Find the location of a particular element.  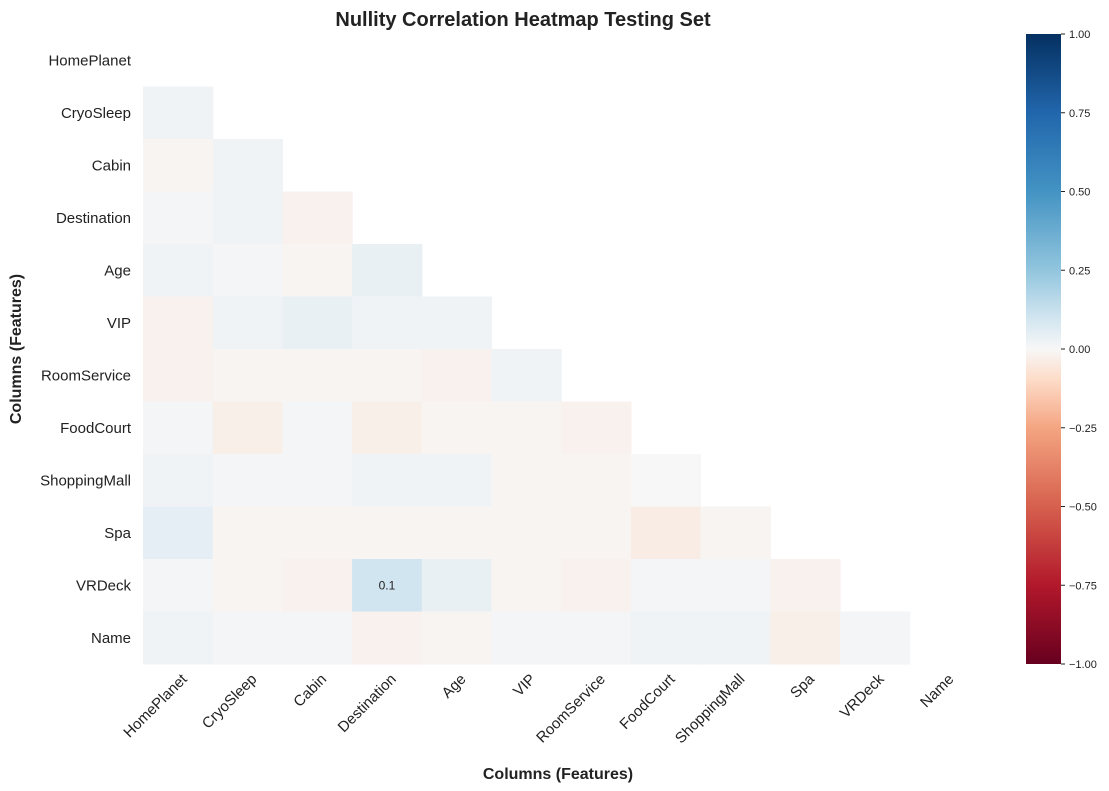

x-tick-label-VIP: VIP is located at coordinates (524, 685).